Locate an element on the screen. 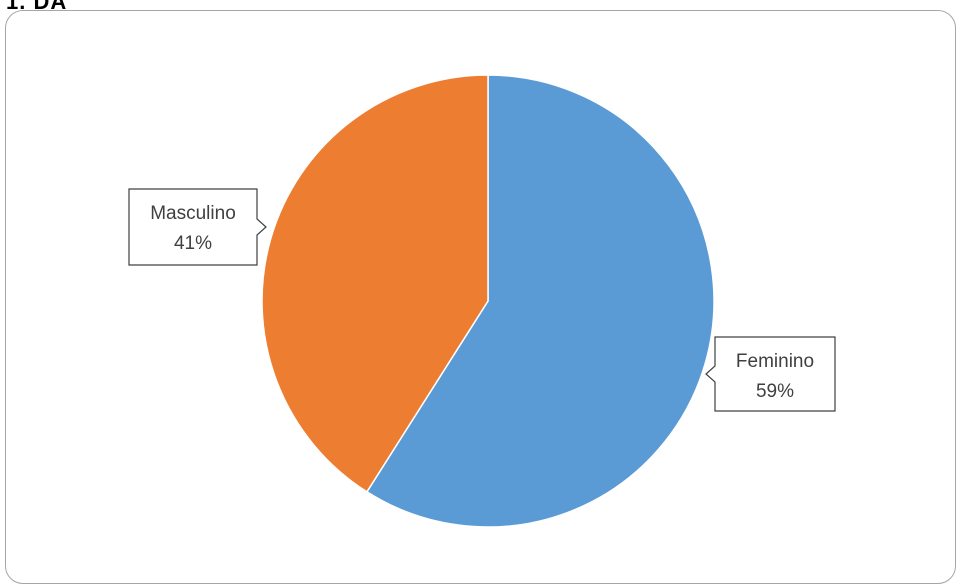  slice-name-label: Masculino is located at coordinates (193, 213).